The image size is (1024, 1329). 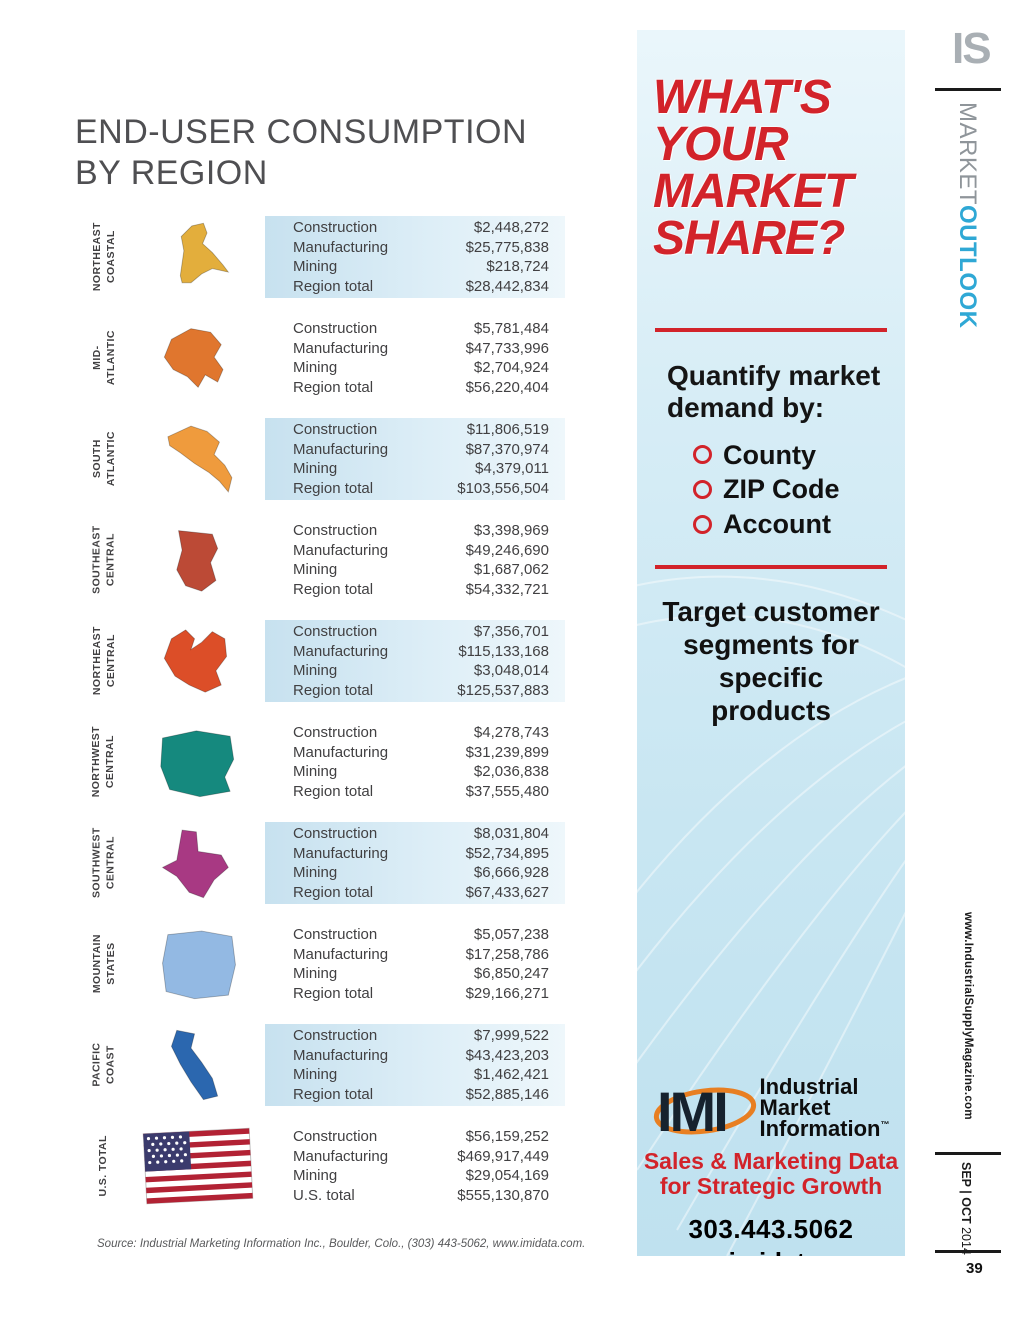 What do you see at coordinates (199, 1065) in the screenshot?
I see `pacific-coast-map-icon` at bounding box center [199, 1065].